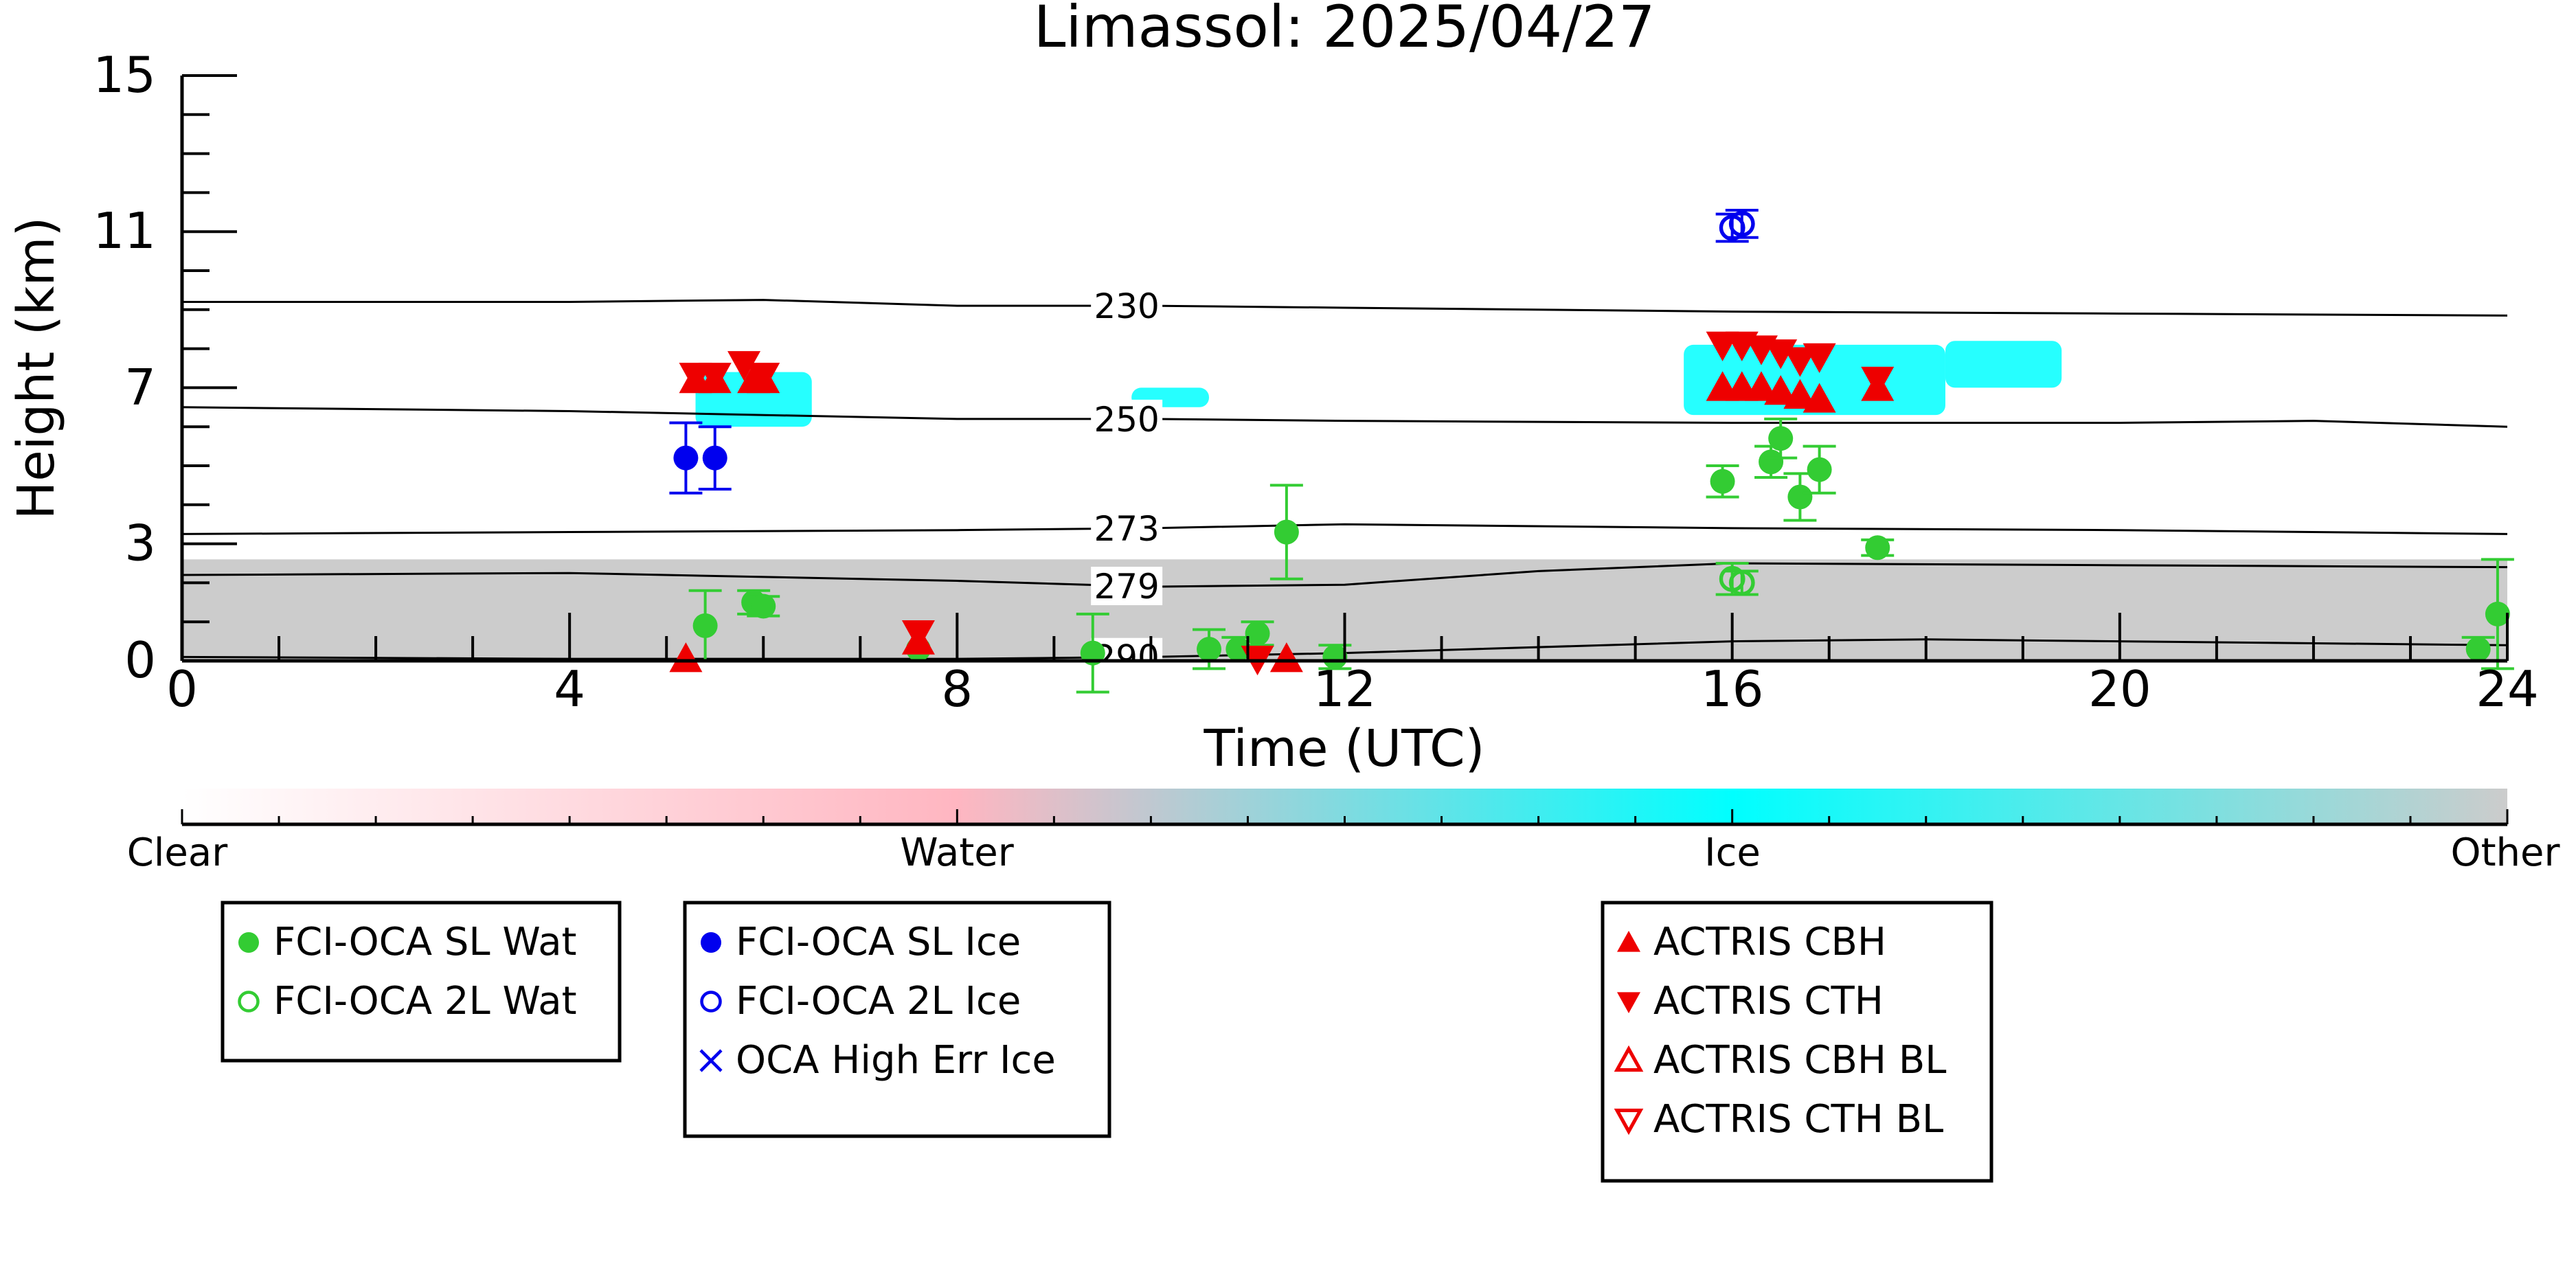 This screenshot has height=1288, width=2576. Describe the element at coordinates (2507, 689) in the screenshot. I see `x-tick-label: 24` at that location.